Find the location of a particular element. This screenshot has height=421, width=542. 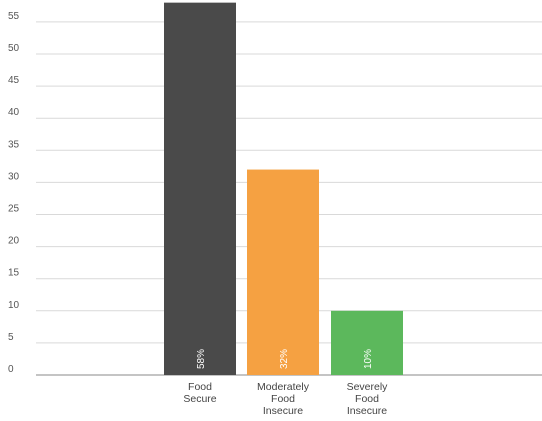

y-tick-label: 50 is located at coordinates (14, 48).